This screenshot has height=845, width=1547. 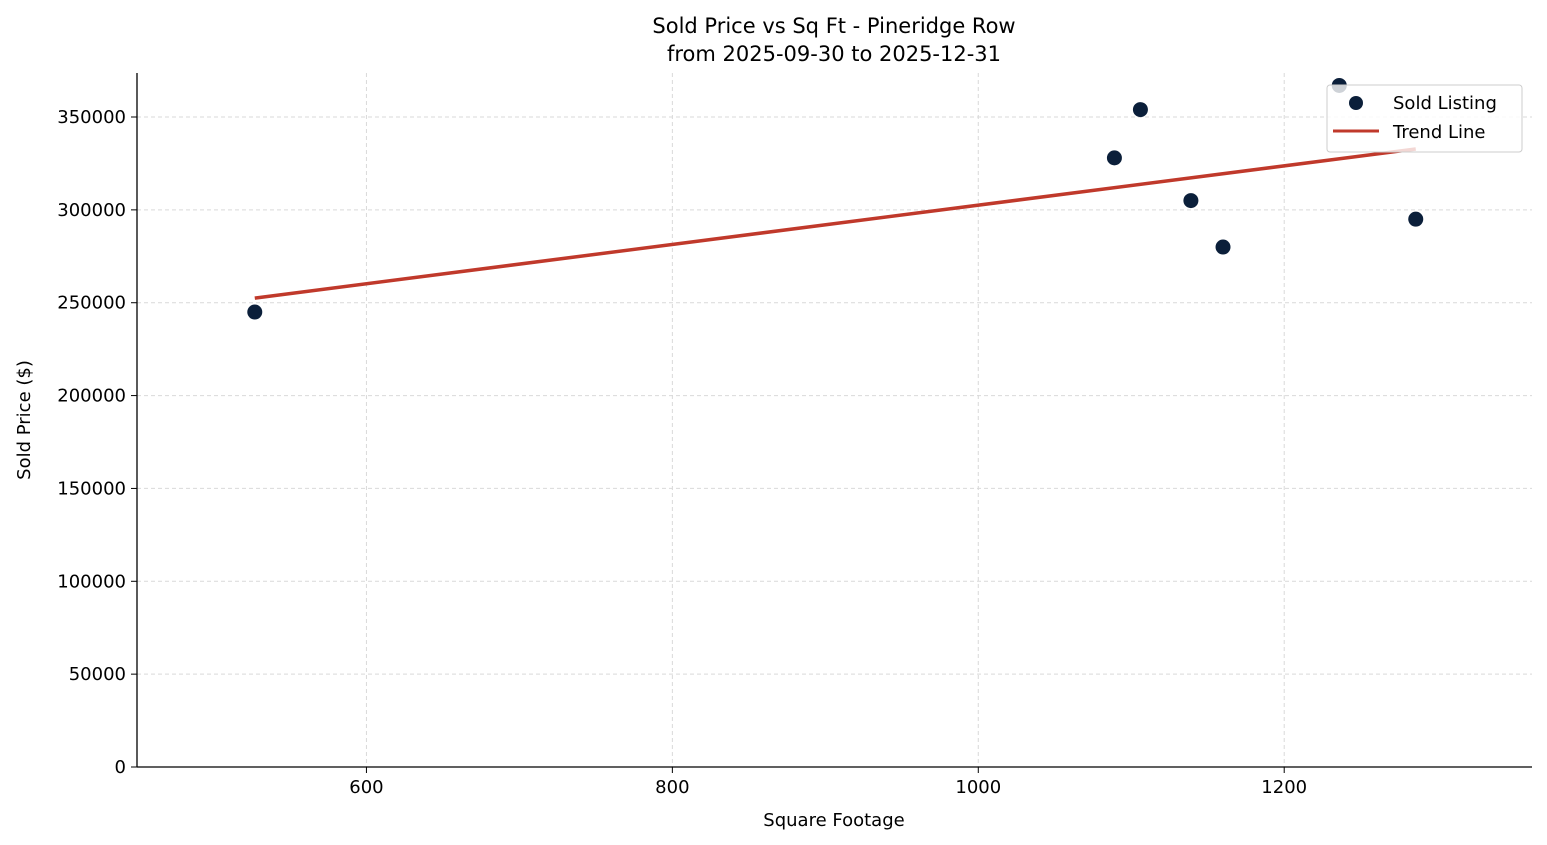 I want to click on trend-line, so click(x=835, y=223).